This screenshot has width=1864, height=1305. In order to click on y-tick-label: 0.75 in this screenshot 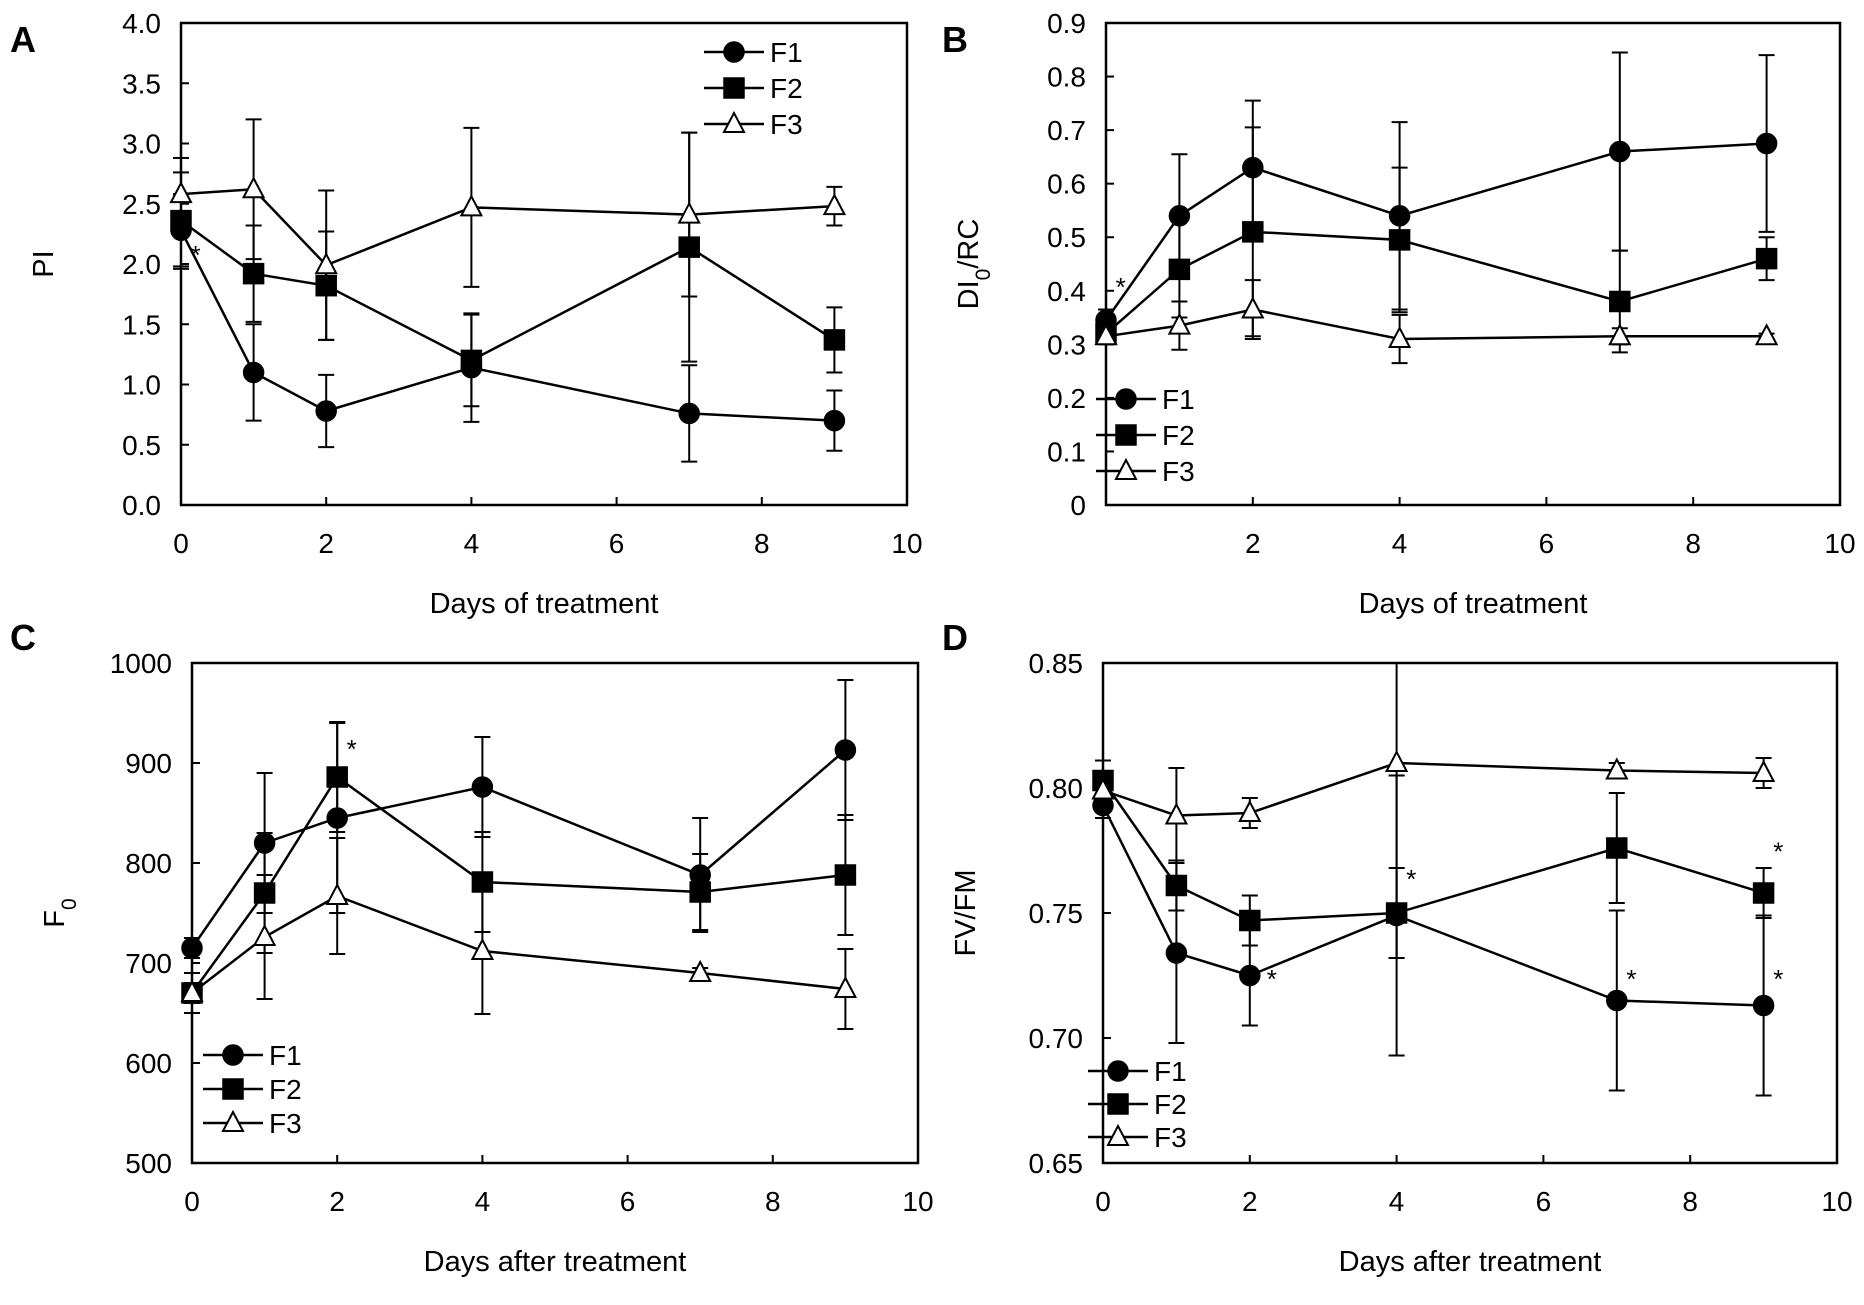, I will do `click(1056, 913)`.